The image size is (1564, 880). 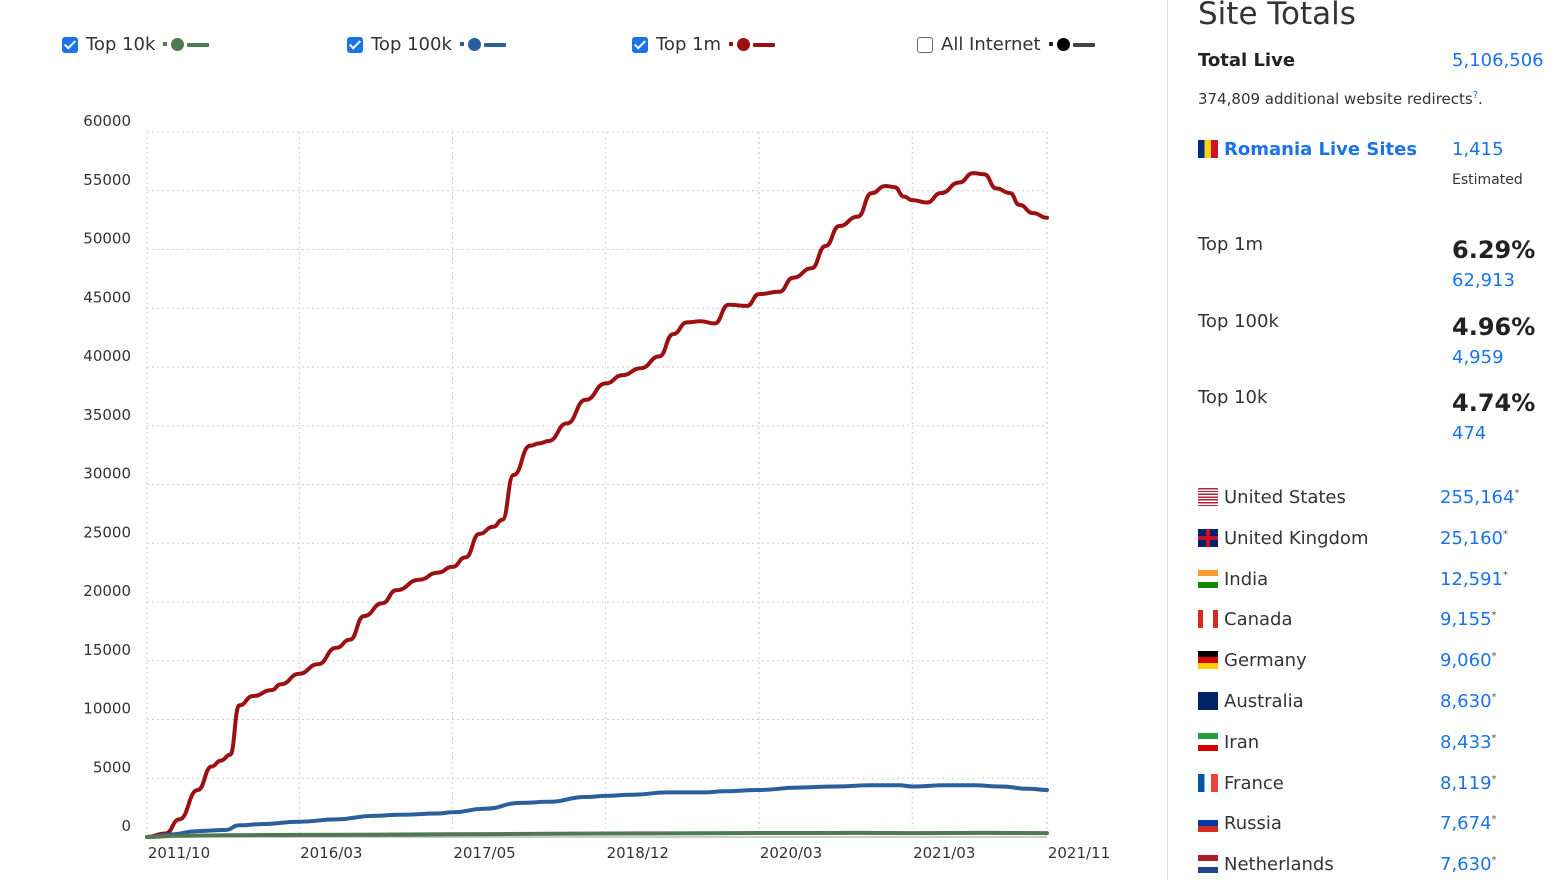 I want to click on top-label: Top 1m, so click(x=1231, y=244).